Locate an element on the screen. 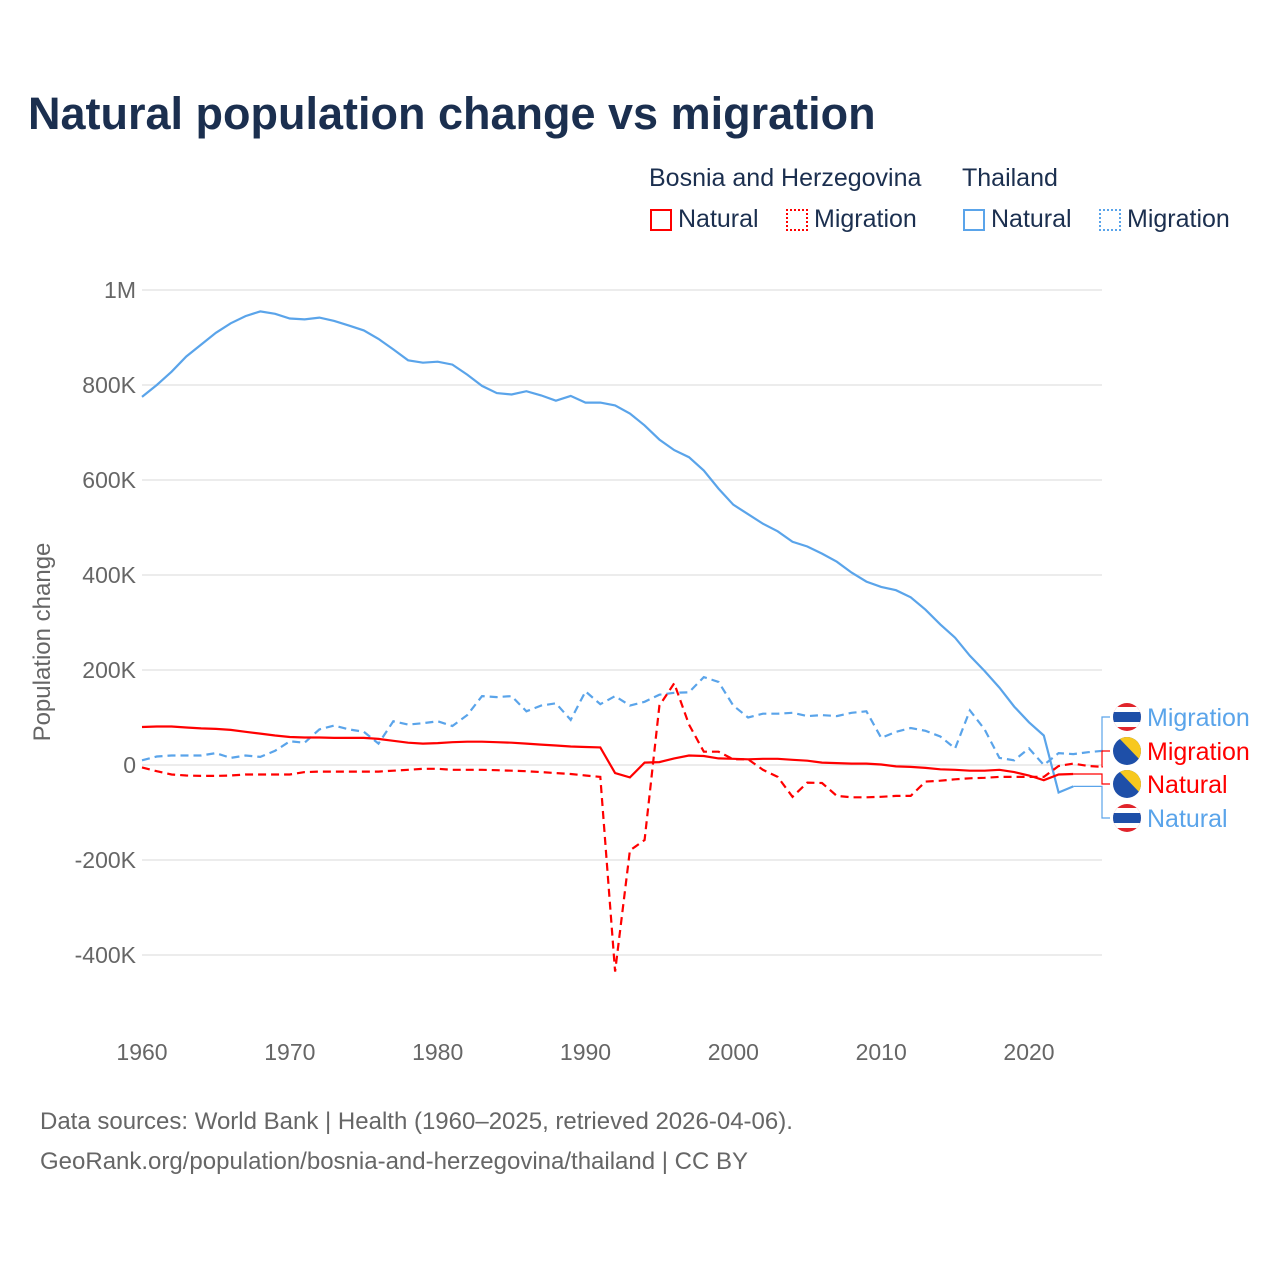  legend-group-bosnia: Bosnia and Herzegovina is located at coordinates (785, 178).